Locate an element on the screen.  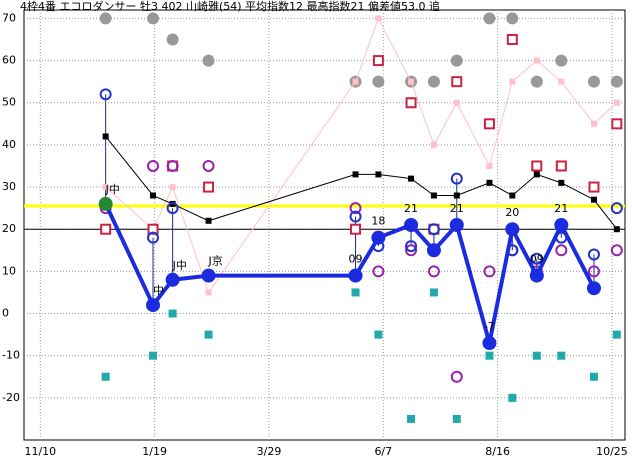
value-label: -7 is located at coordinates (489, 326).